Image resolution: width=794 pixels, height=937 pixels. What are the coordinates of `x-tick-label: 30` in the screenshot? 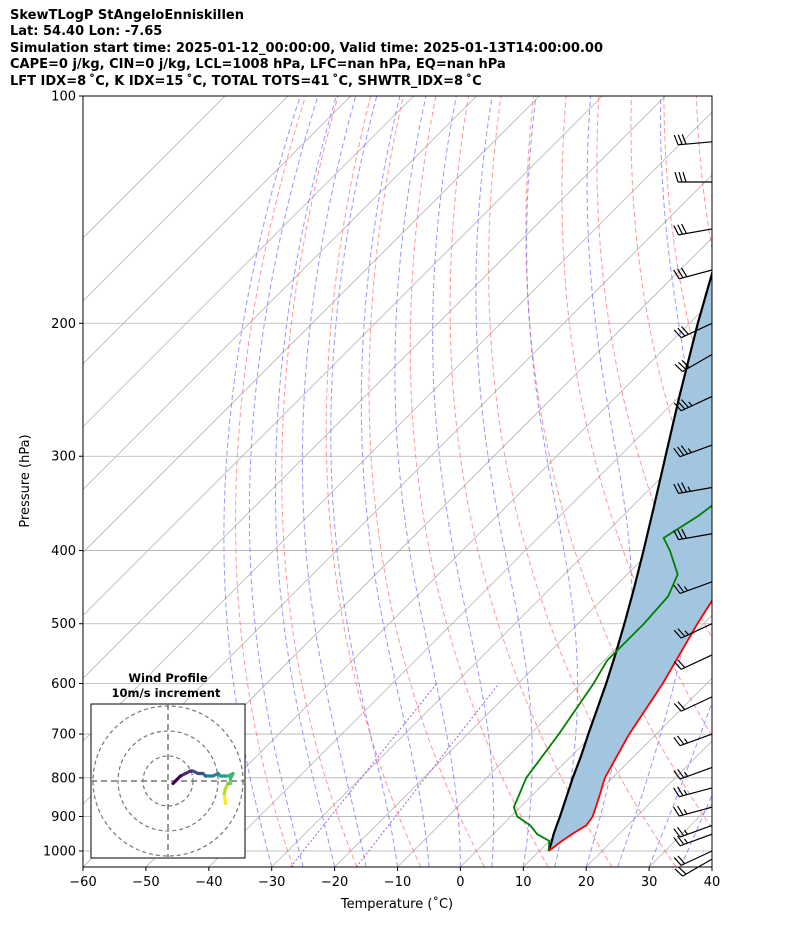 It's located at (649, 882).